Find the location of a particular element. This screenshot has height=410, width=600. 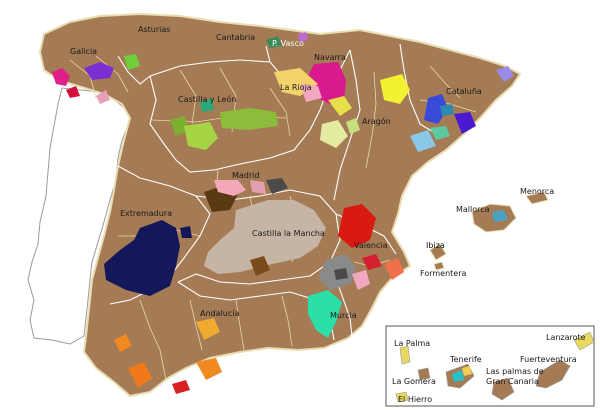

label-ibiza: Ibiza is located at coordinates (435, 245).